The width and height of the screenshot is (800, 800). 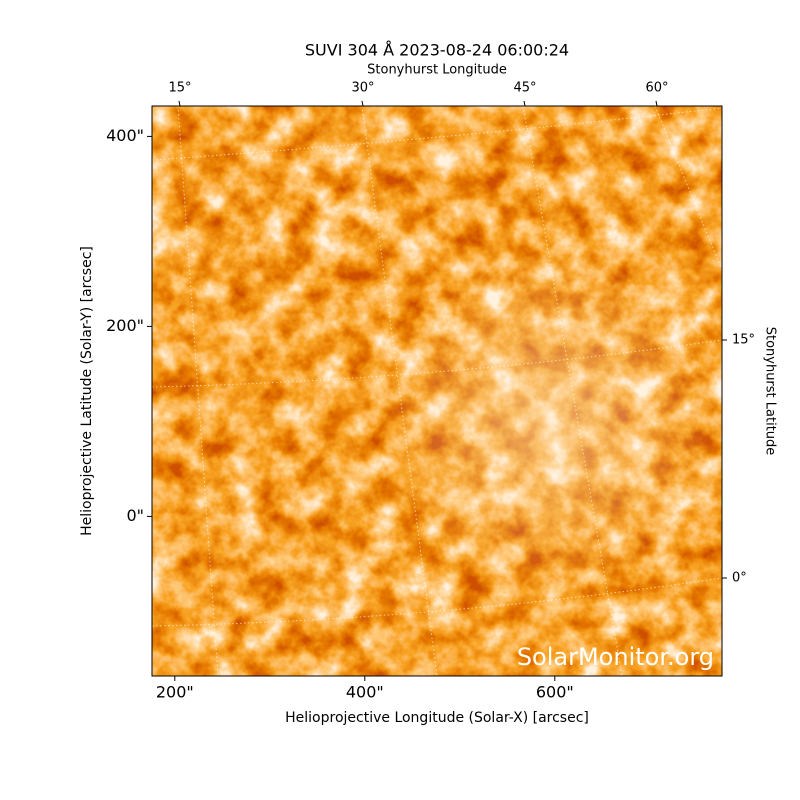 I want to click on y-tick-label: 200", so click(x=125, y=325).